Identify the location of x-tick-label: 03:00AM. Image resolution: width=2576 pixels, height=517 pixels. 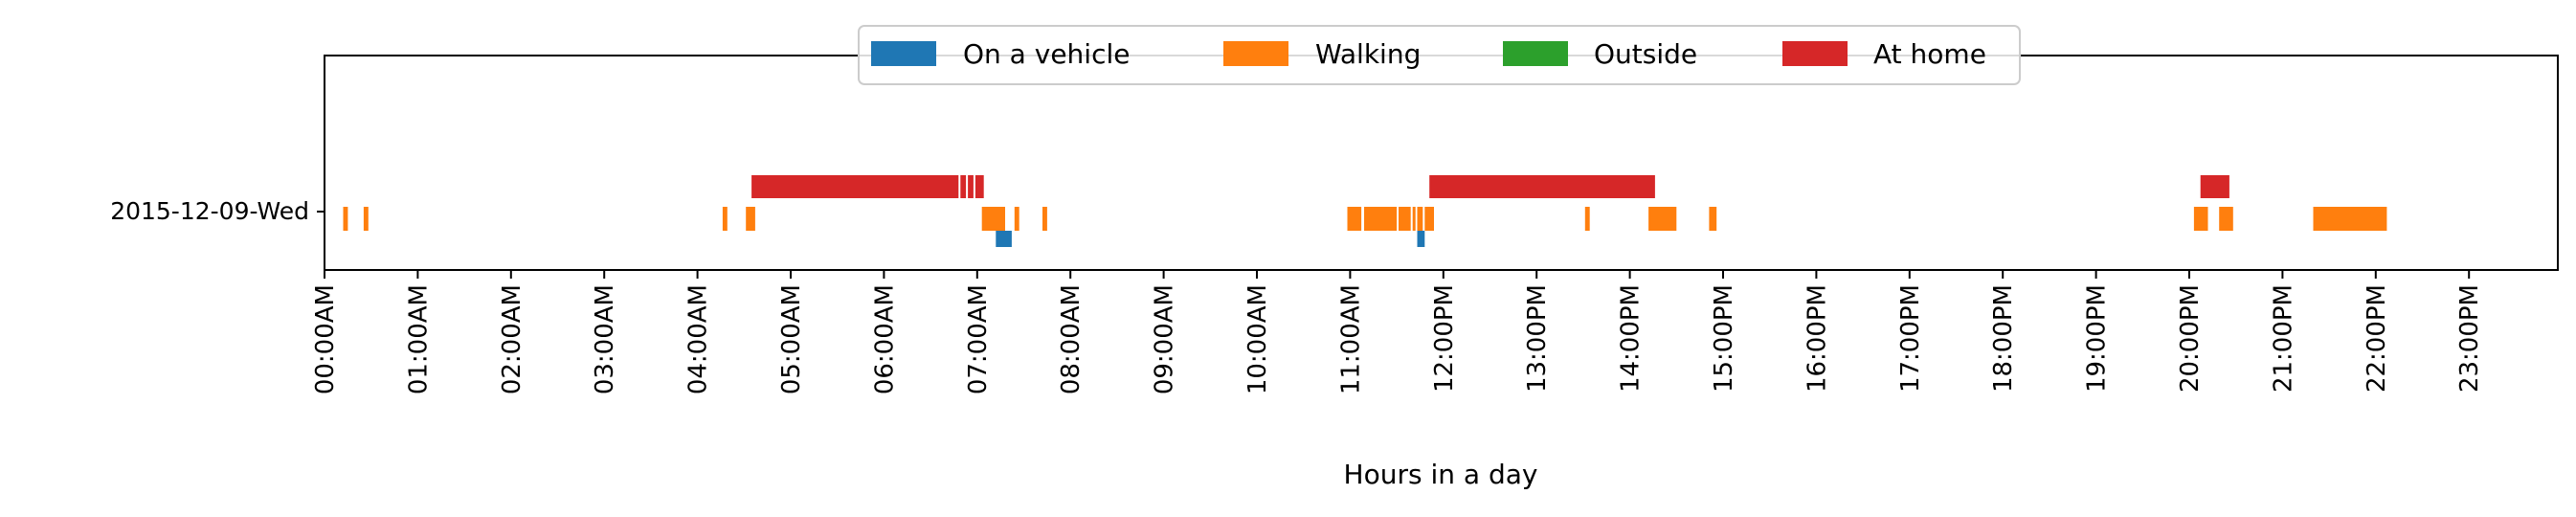
(605, 339).